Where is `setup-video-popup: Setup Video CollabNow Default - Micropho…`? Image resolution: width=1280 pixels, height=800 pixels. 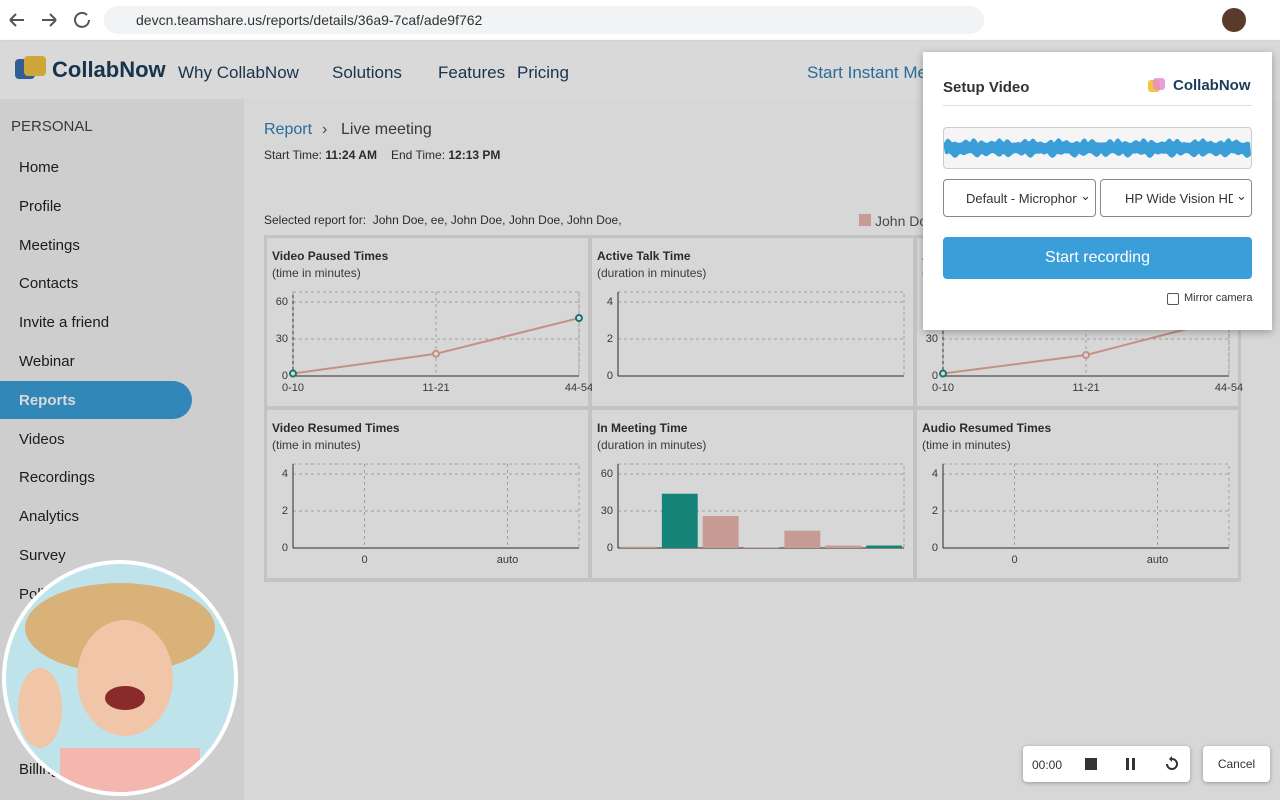 setup-video-popup: Setup Video CollabNow Default - Micropho… is located at coordinates (1097, 191).